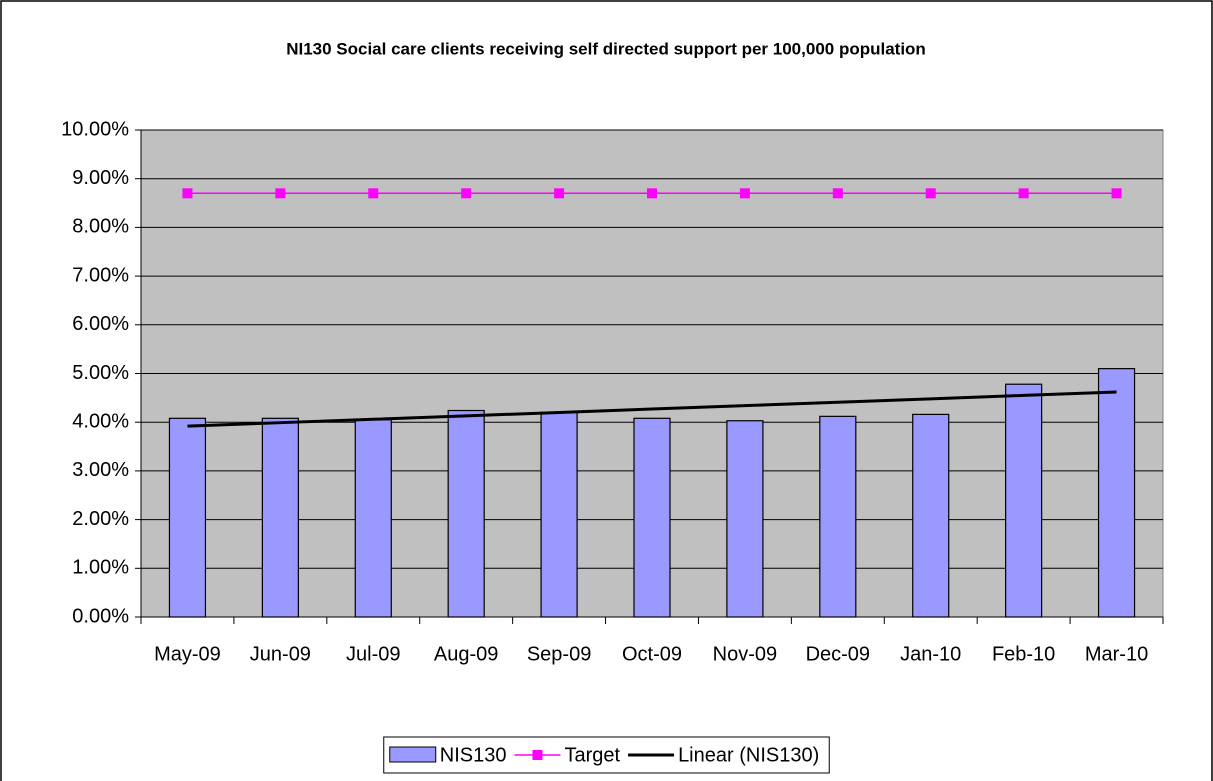 The image size is (1213, 781). Describe the element at coordinates (100, 616) in the screenshot. I see `y-tick-label: 0.00%` at that location.